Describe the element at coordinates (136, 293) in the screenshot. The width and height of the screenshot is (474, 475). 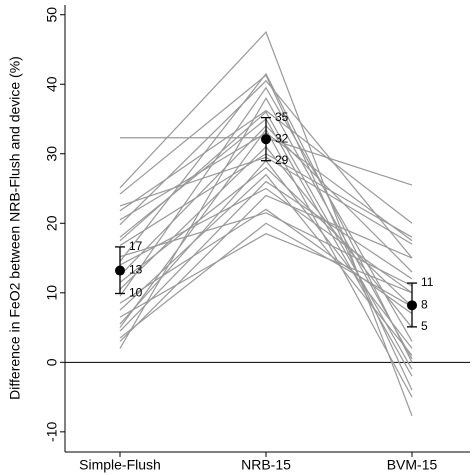
I see `lower-label: 10` at that location.